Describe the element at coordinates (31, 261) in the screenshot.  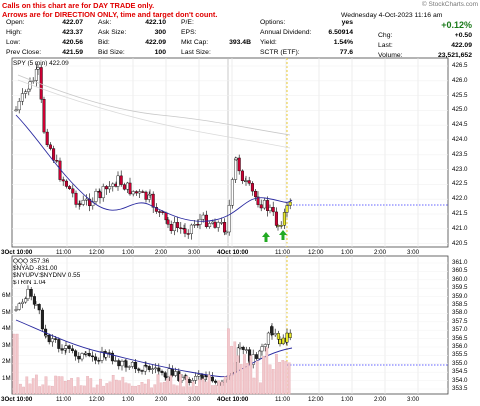
I see `qqq-title: QQQ 357.36` at that location.